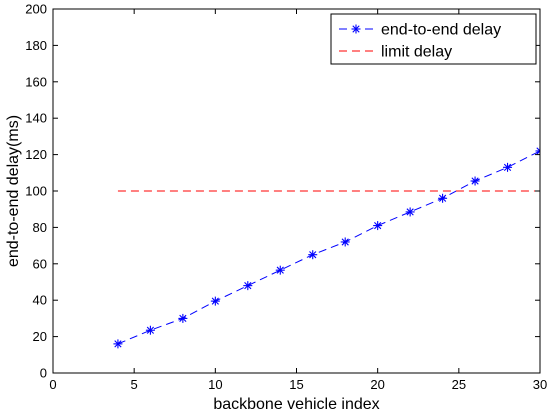 The image size is (550, 415). Describe the element at coordinates (215, 384) in the screenshot. I see `x-tick-label: 10` at that location.